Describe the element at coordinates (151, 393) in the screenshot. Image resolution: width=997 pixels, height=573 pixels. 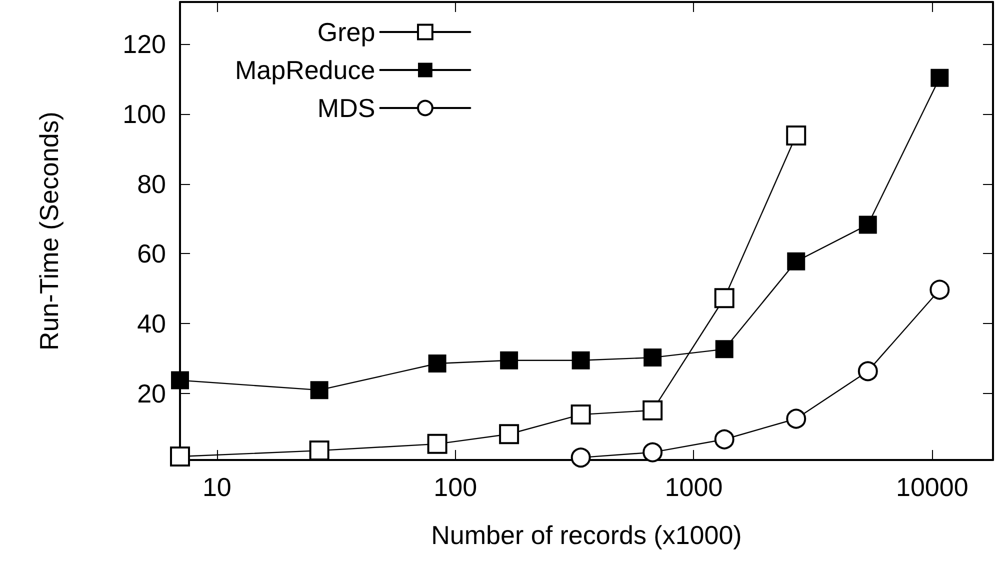
I see `y-tick-label: 20` at that location.